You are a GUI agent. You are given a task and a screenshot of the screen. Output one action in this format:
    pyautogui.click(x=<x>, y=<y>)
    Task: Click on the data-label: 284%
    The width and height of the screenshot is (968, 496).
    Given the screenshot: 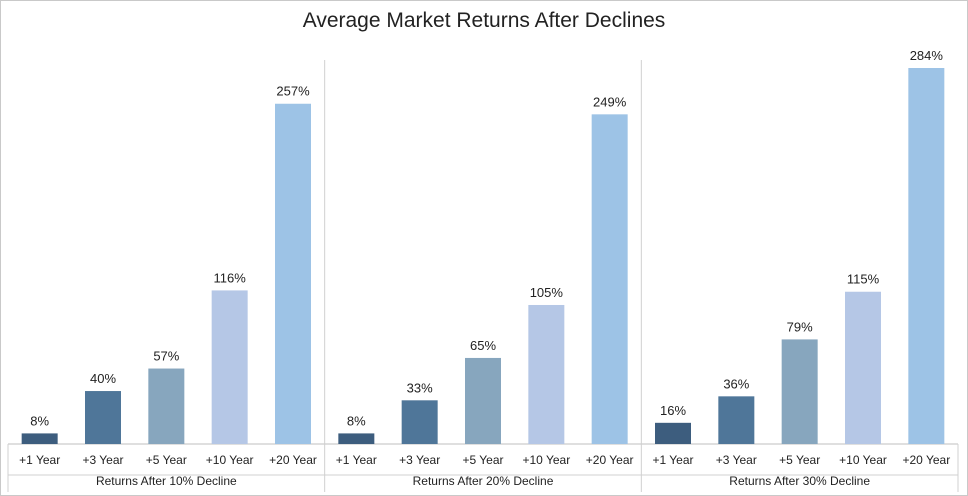 What is the action you would take?
    pyautogui.click(x=927, y=55)
    